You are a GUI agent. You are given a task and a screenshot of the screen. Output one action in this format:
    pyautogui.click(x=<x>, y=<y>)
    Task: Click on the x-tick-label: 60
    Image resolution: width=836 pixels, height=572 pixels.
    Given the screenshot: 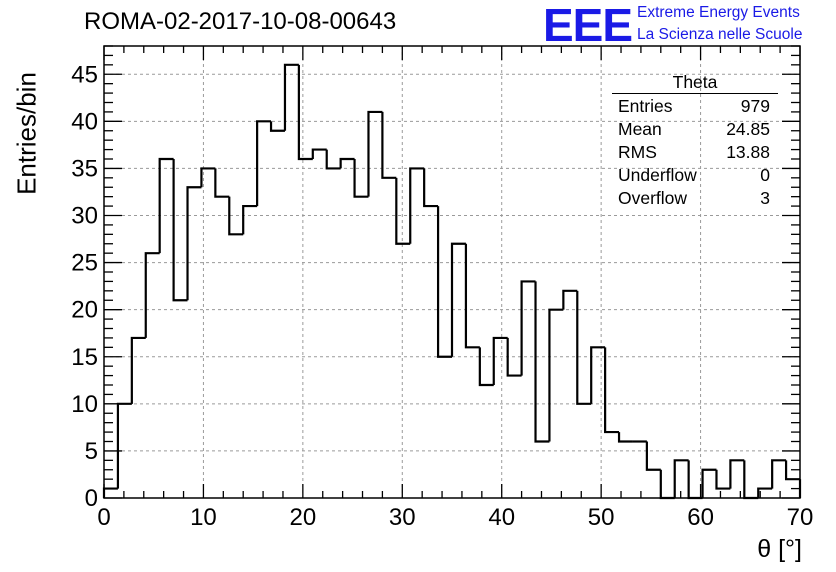 What is the action you would take?
    pyautogui.click(x=700, y=517)
    